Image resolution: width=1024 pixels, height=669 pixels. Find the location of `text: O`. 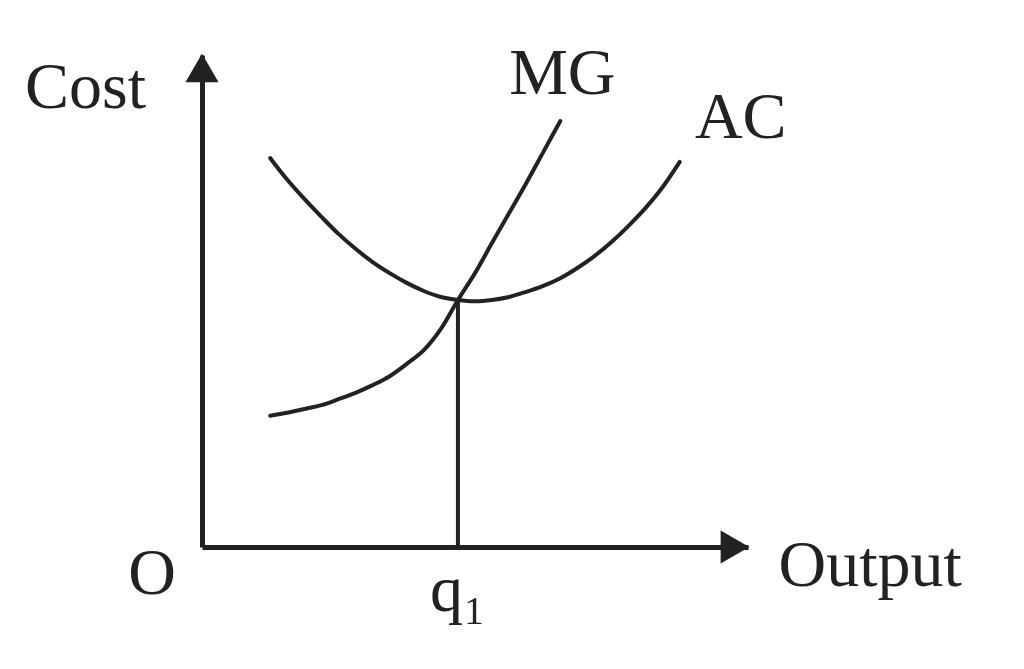

text: O is located at coordinates (152, 571).